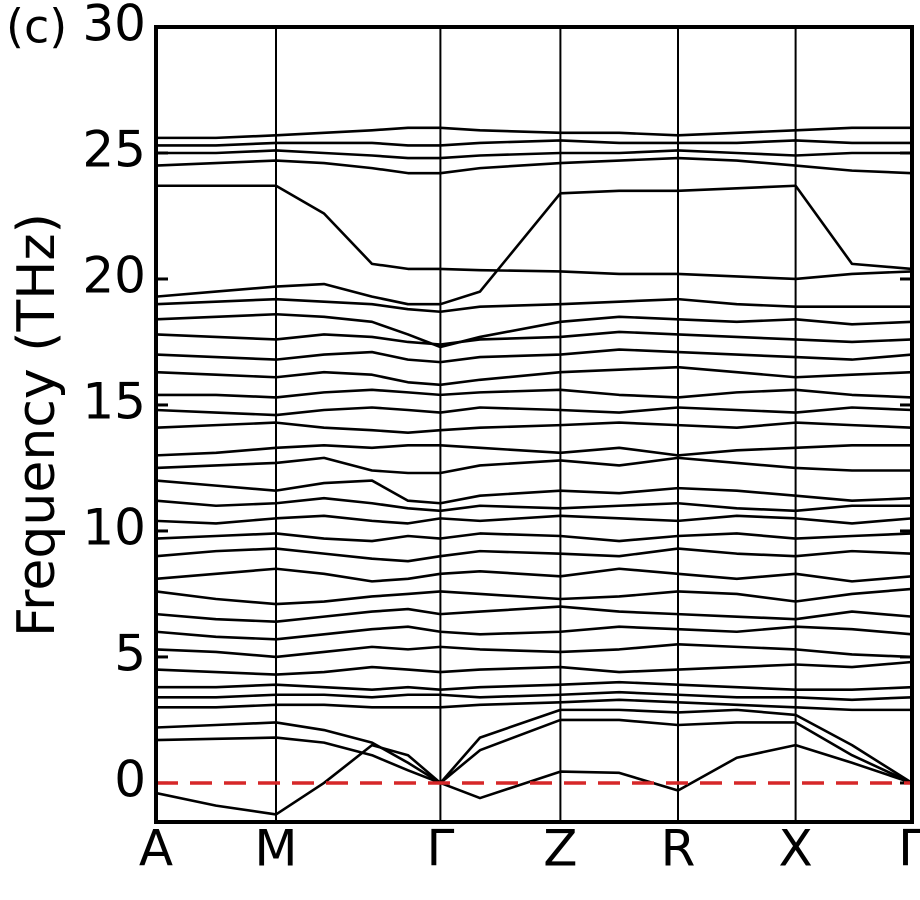  What do you see at coordinates (795, 849) in the screenshot?
I see `x-tick-label: X` at bounding box center [795, 849].